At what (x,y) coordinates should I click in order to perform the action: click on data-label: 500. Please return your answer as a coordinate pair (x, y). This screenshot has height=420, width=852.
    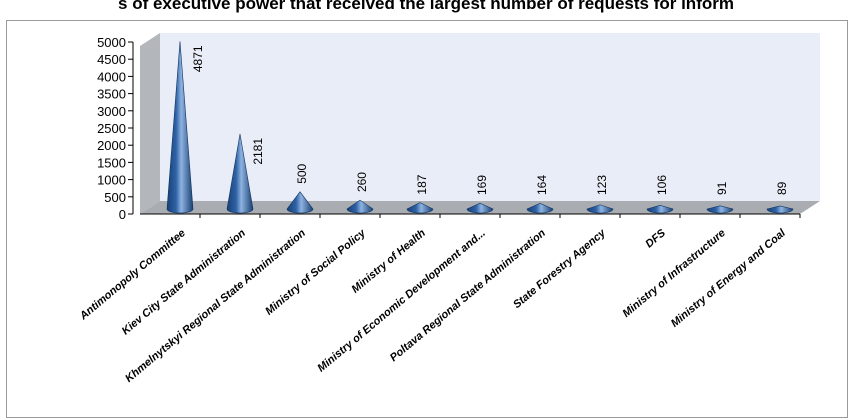
    Looking at the image, I should click on (302, 173).